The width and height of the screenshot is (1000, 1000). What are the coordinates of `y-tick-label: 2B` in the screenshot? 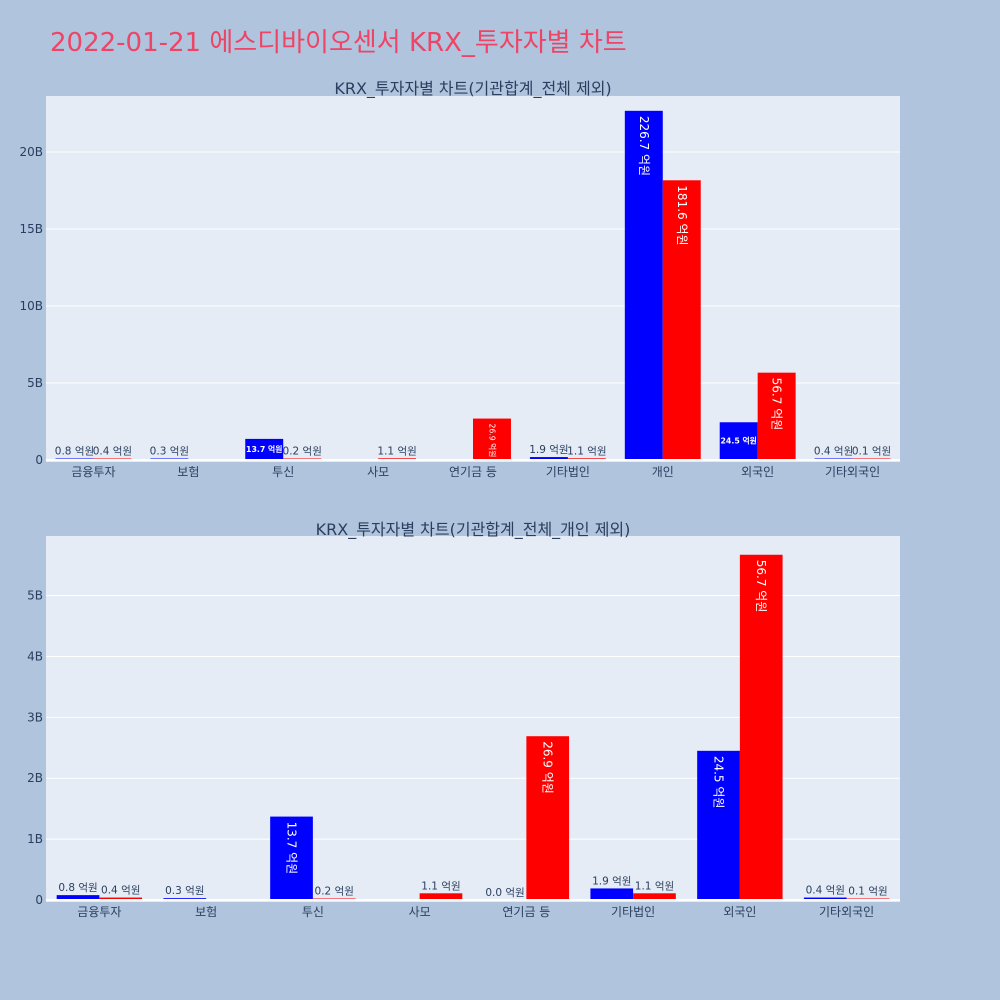 It's located at (35, 778).